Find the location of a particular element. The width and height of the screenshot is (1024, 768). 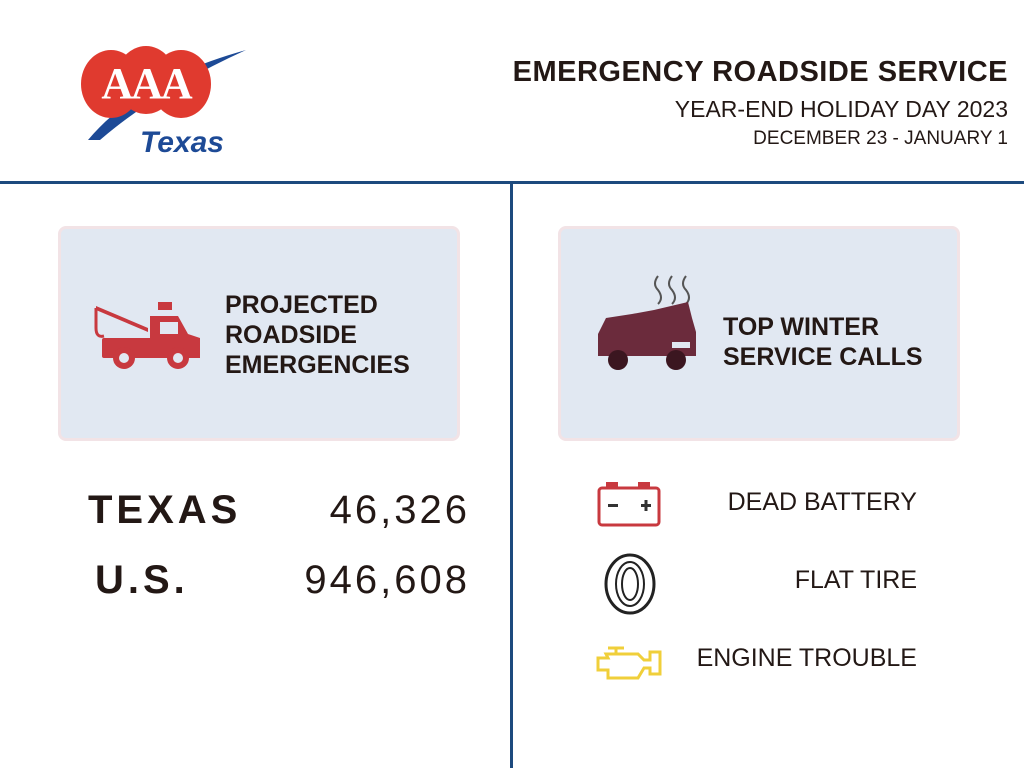

logo-region: Texas is located at coordinates (182, 142).